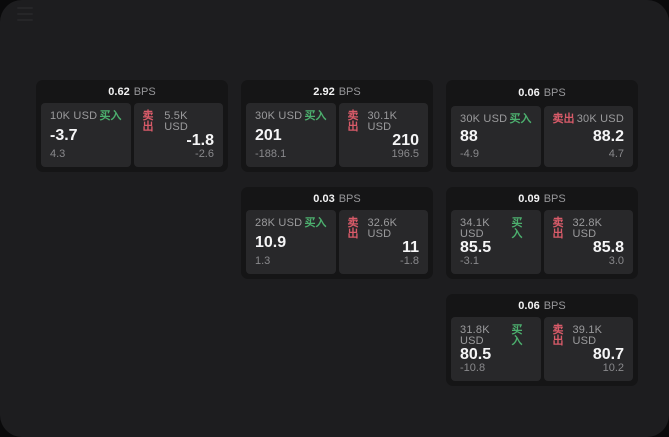 Image resolution: width=669 pixels, height=437 pixels. I want to click on sell-delta-value: -1.8, so click(409, 261).